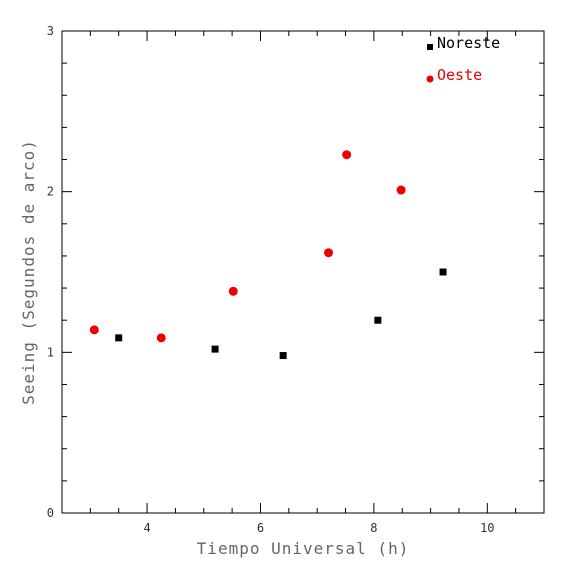 The image size is (574, 574). What do you see at coordinates (146, 528) in the screenshot?
I see `x-tick-label: 4` at bounding box center [146, 528].